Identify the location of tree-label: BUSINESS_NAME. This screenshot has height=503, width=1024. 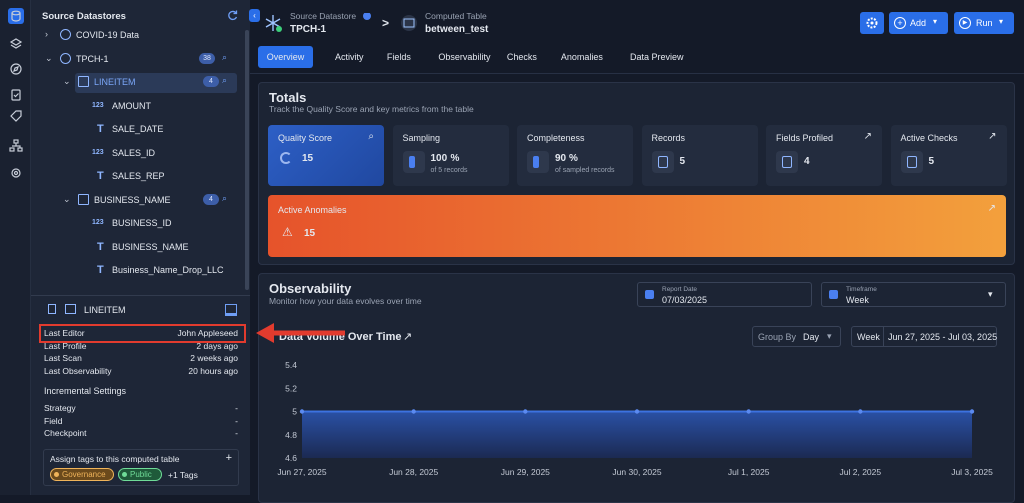
(132, 199).